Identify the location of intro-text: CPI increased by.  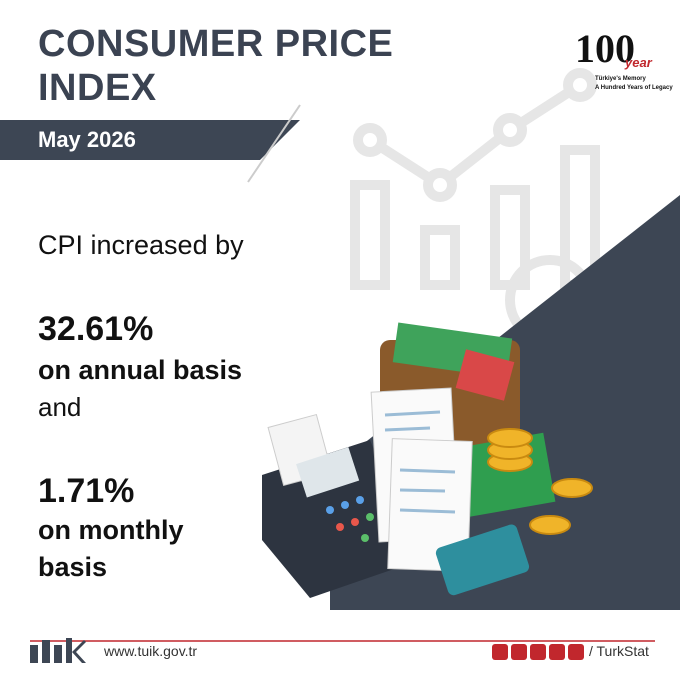
(141, 245).